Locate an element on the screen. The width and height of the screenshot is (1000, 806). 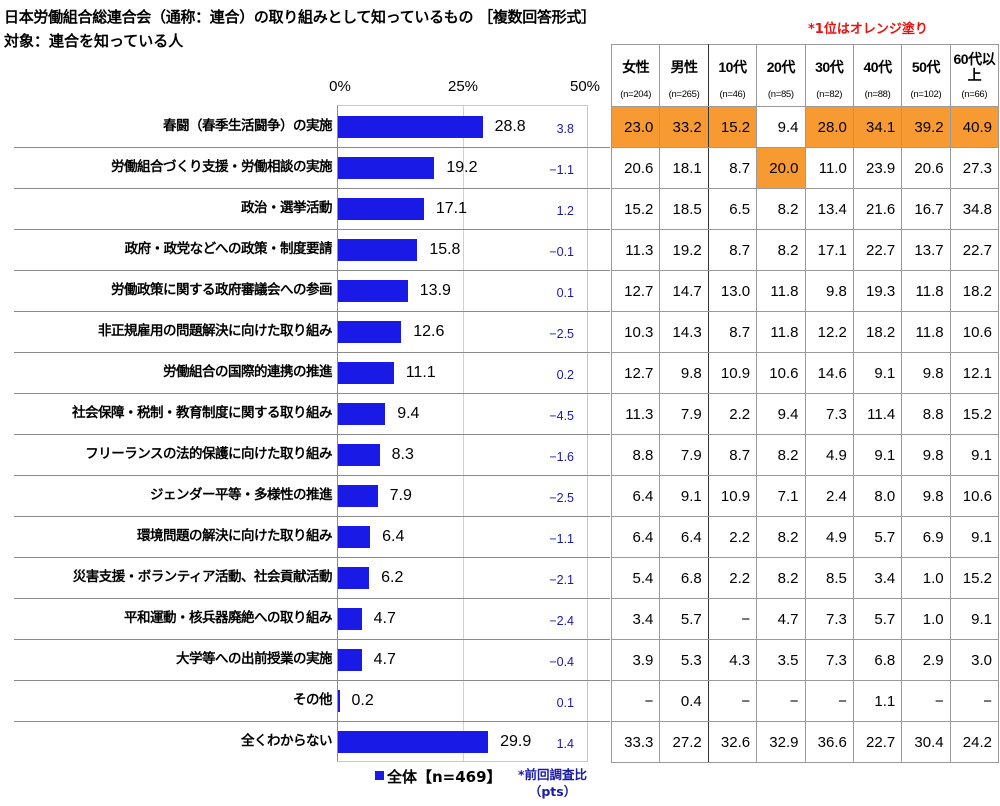
bar-row: 春闘（春季生活闘争）の実施 28.8 3.8 is located at coordinates (305, 126).